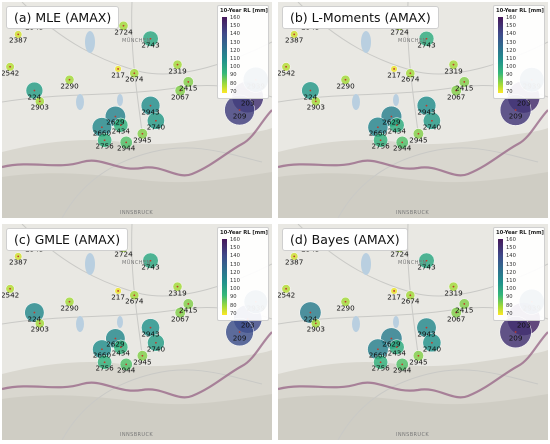  Describe the element at coordinates (150, 267) in the screenshot. I see `station-label: 2743` at that location.